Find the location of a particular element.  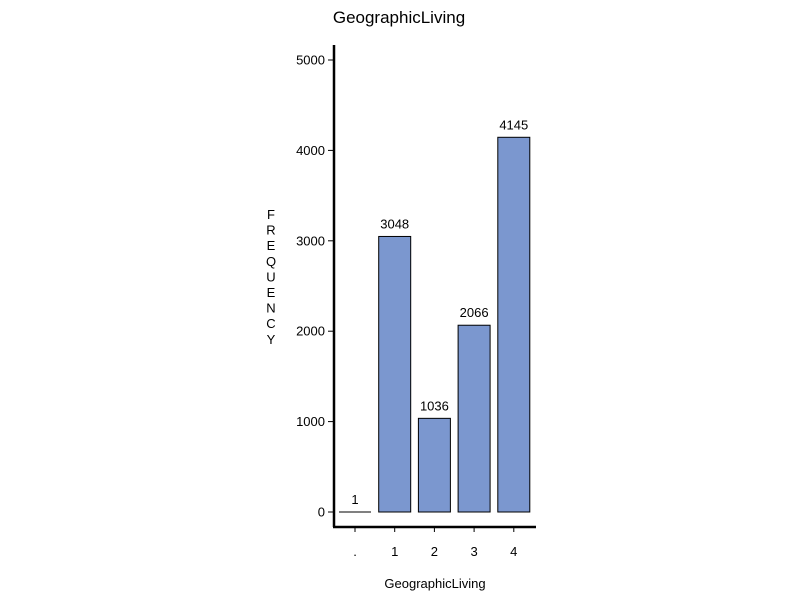

y-tick-label: 2000 is located at coordinates (310, 331).